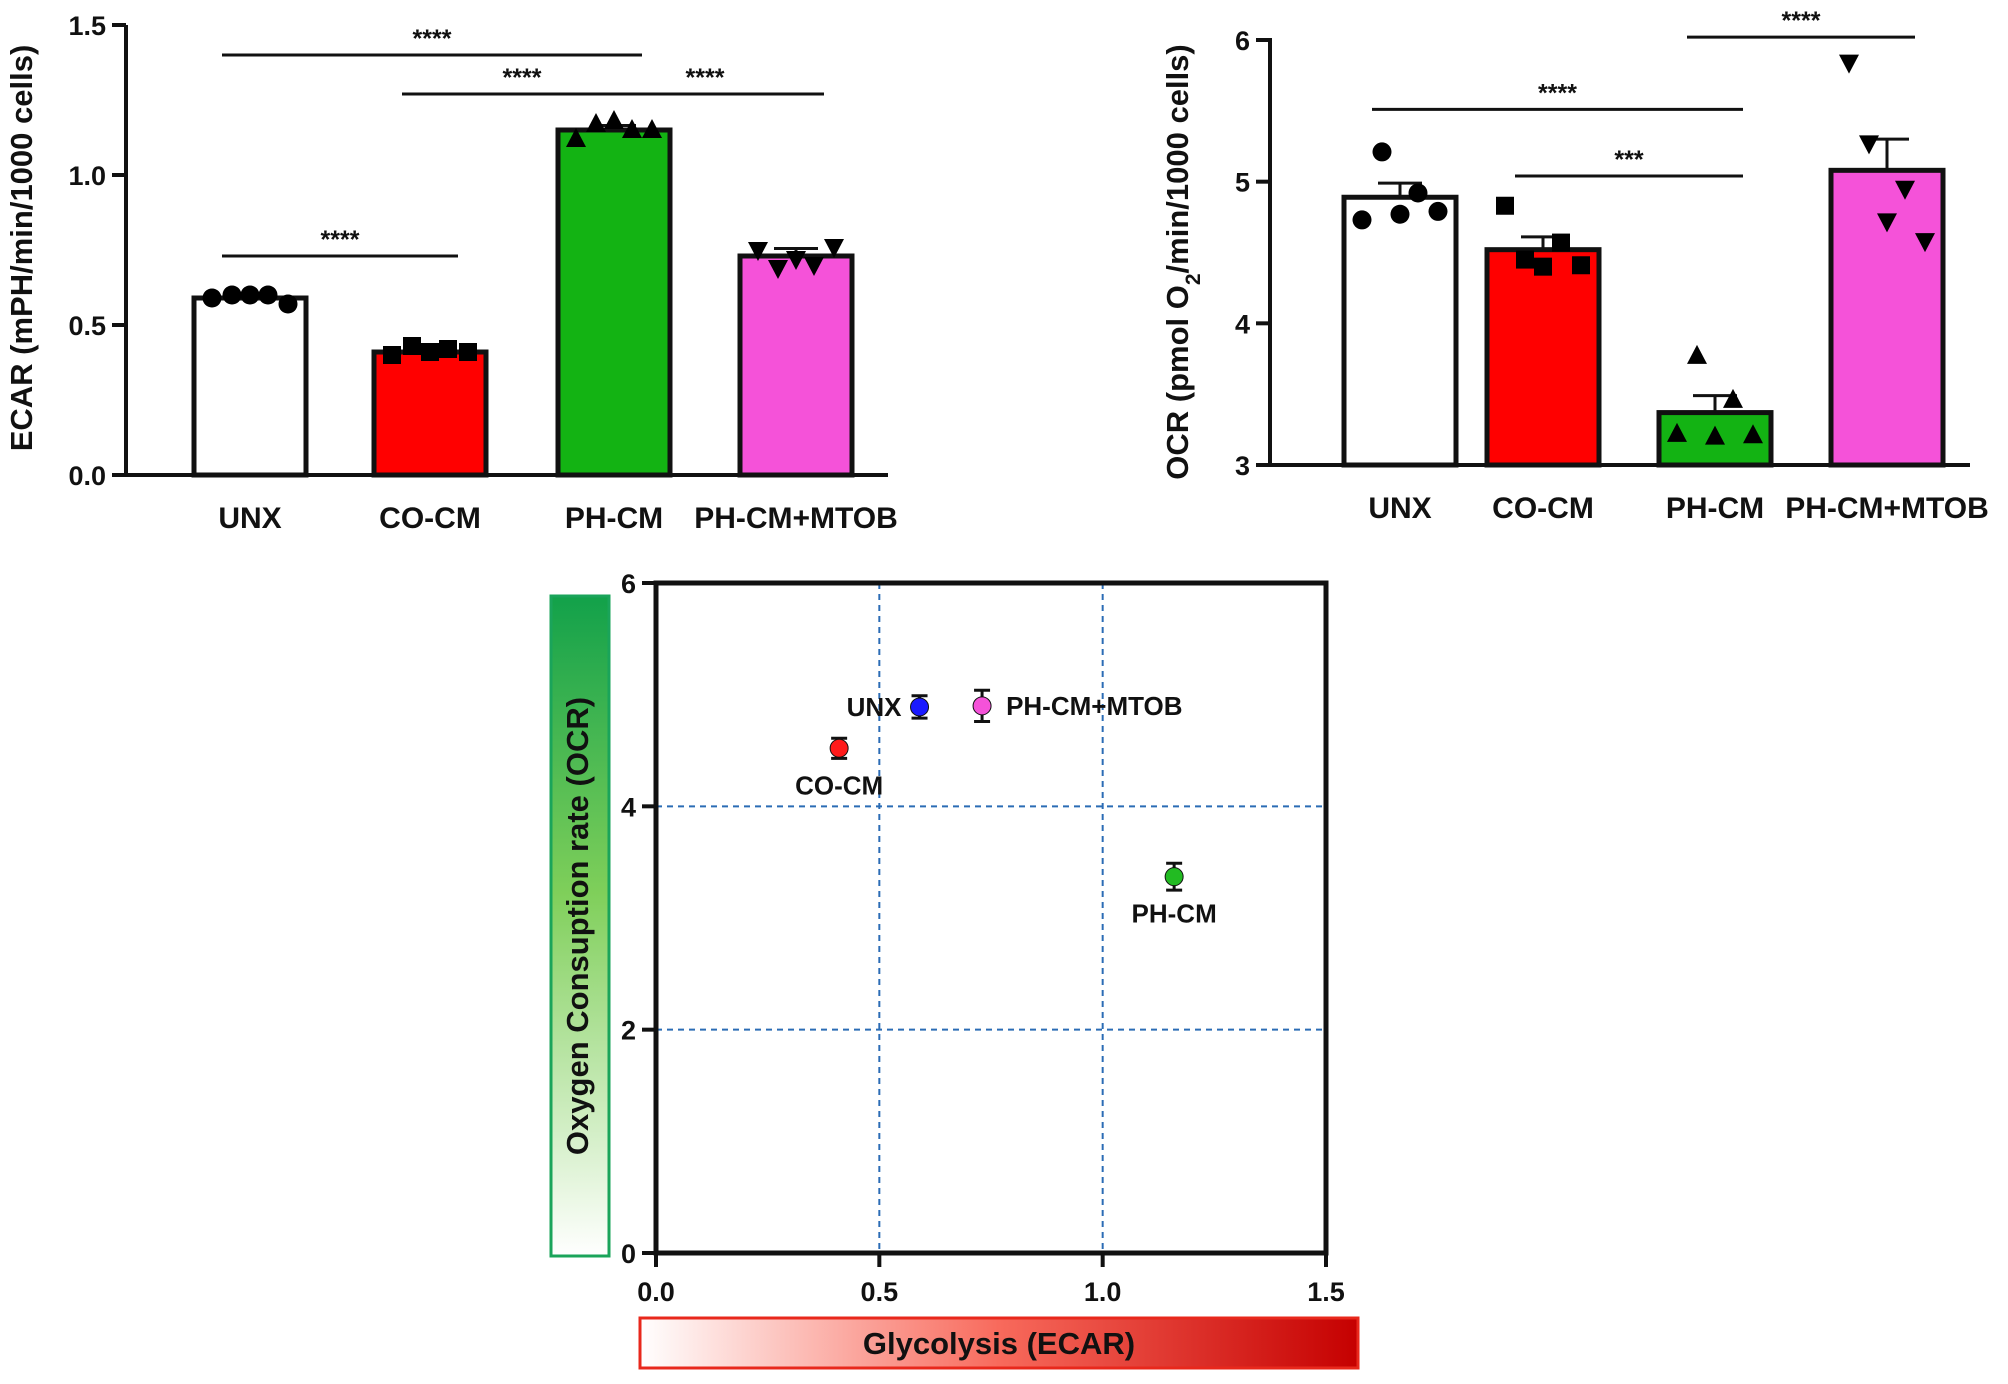 The image size is (2008, 1384). I want to click on point-unx, so click(920, 707).